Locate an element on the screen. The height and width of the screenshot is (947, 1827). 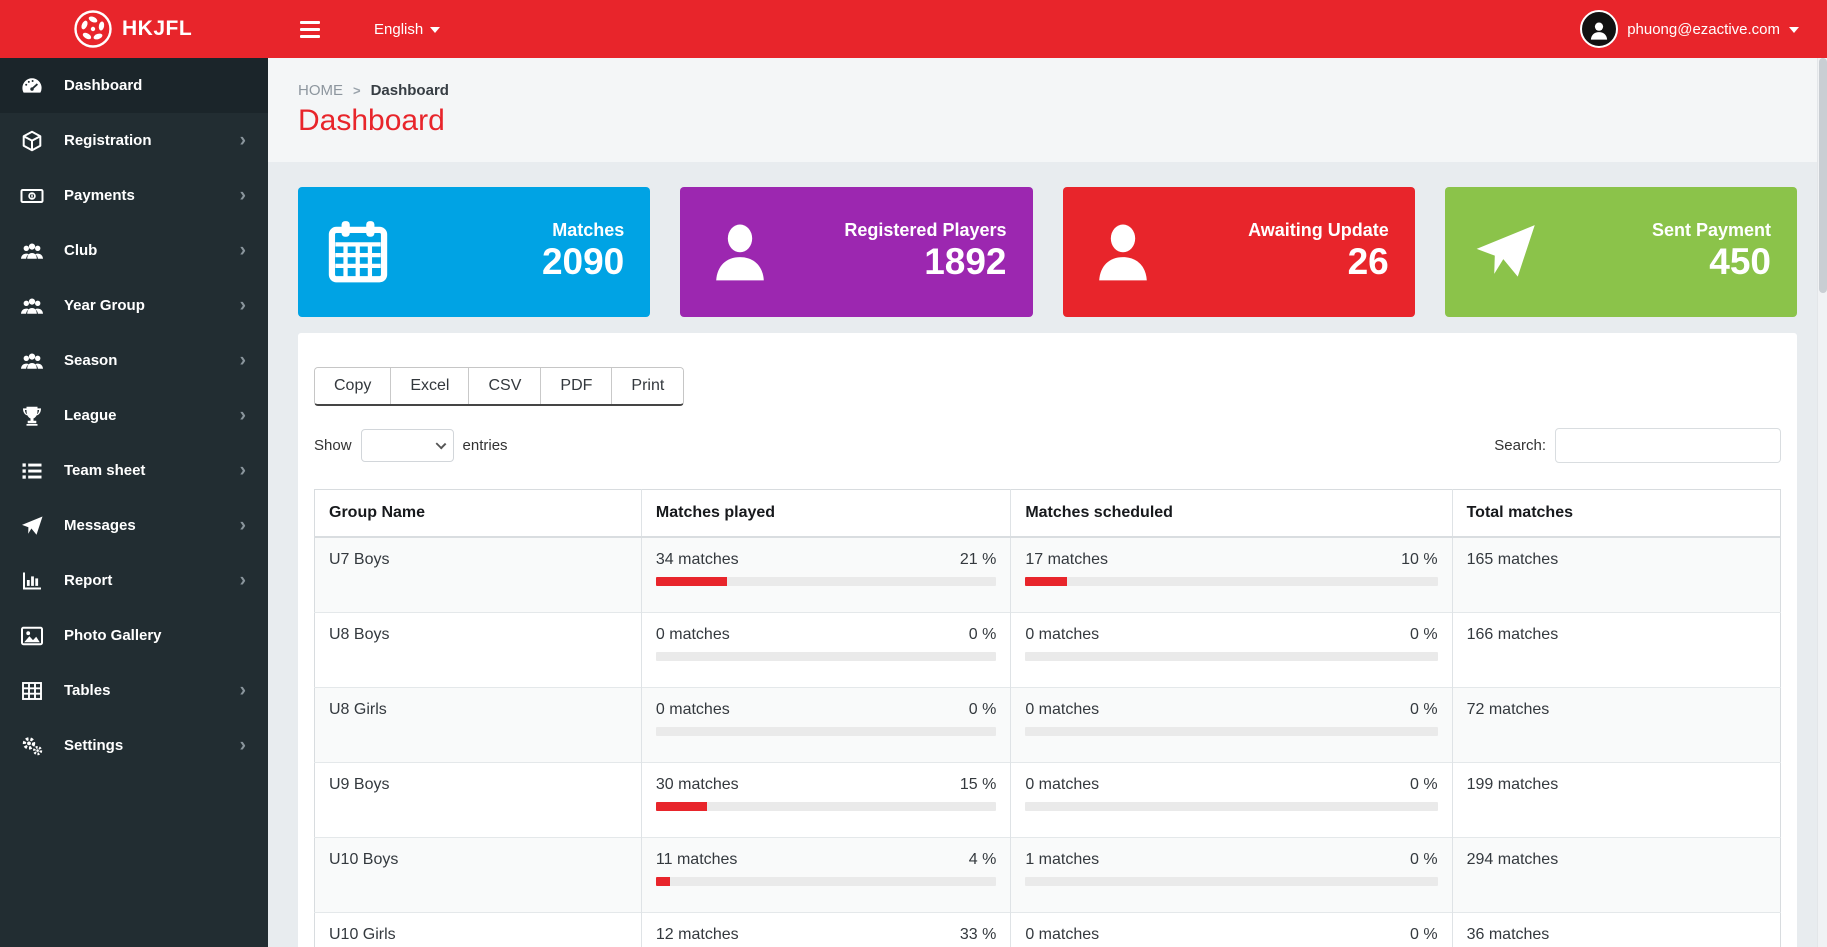
group-name-cell: U10 Boys is located at coordinates (478, 875).